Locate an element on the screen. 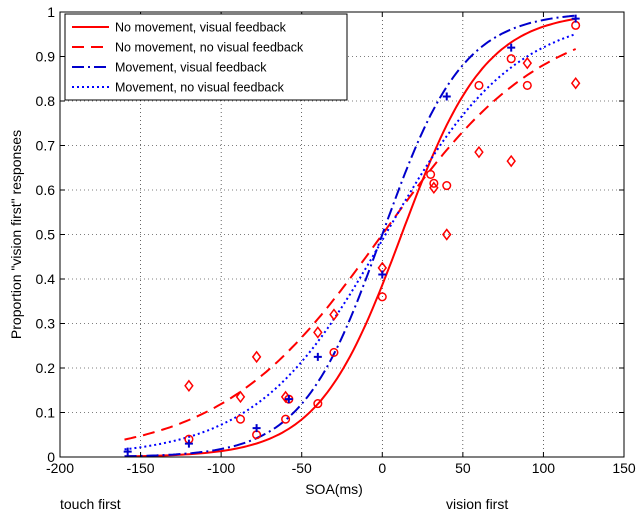 This screenshot has height=516, width=638. vision-first-annotation: vision first is located at coordinates (477, 504).